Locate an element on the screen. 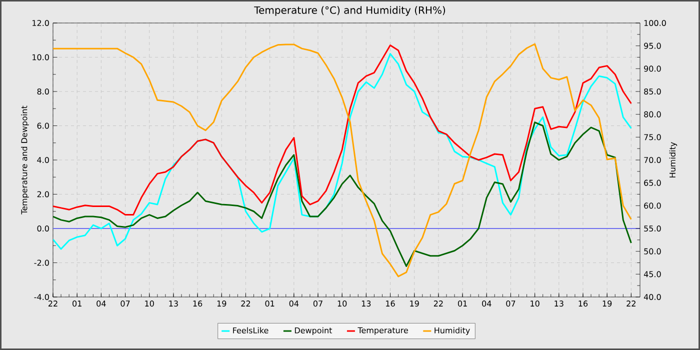  y2-axis-title: Humidity is located at coordinates (673, 160).